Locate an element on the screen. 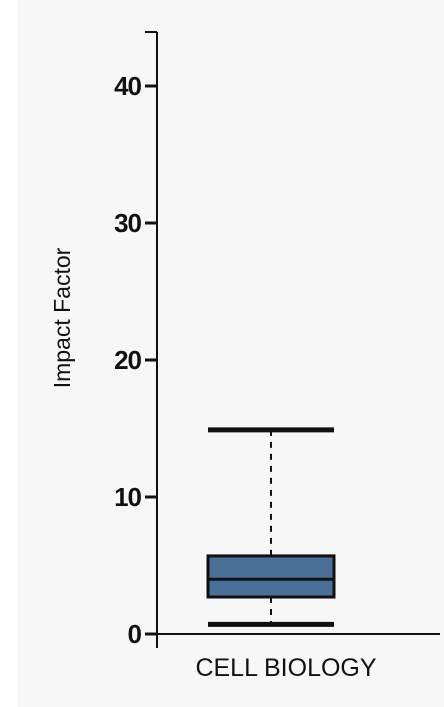 Image resolution: width=444 pixels, height=707 pixels. box-iqr is located at coordinates (271, 576).